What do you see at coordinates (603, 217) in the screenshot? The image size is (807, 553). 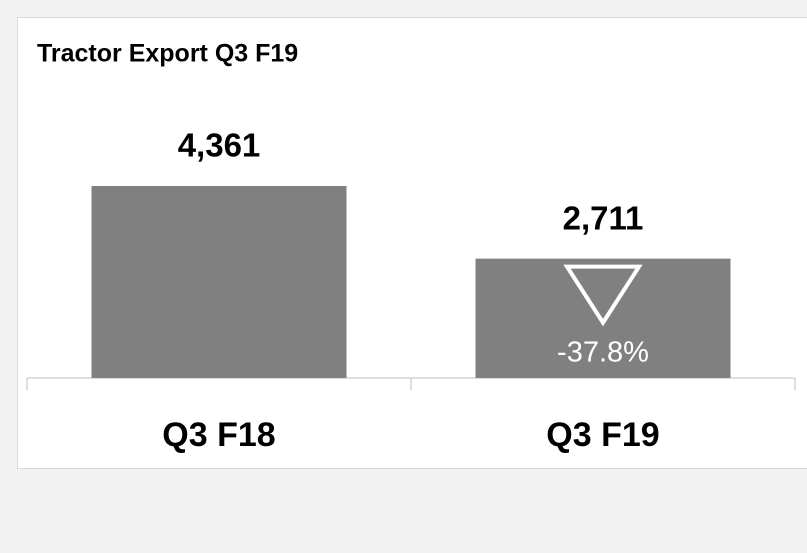 I see `value-label: 2,711` at bounding box center [603, 217].